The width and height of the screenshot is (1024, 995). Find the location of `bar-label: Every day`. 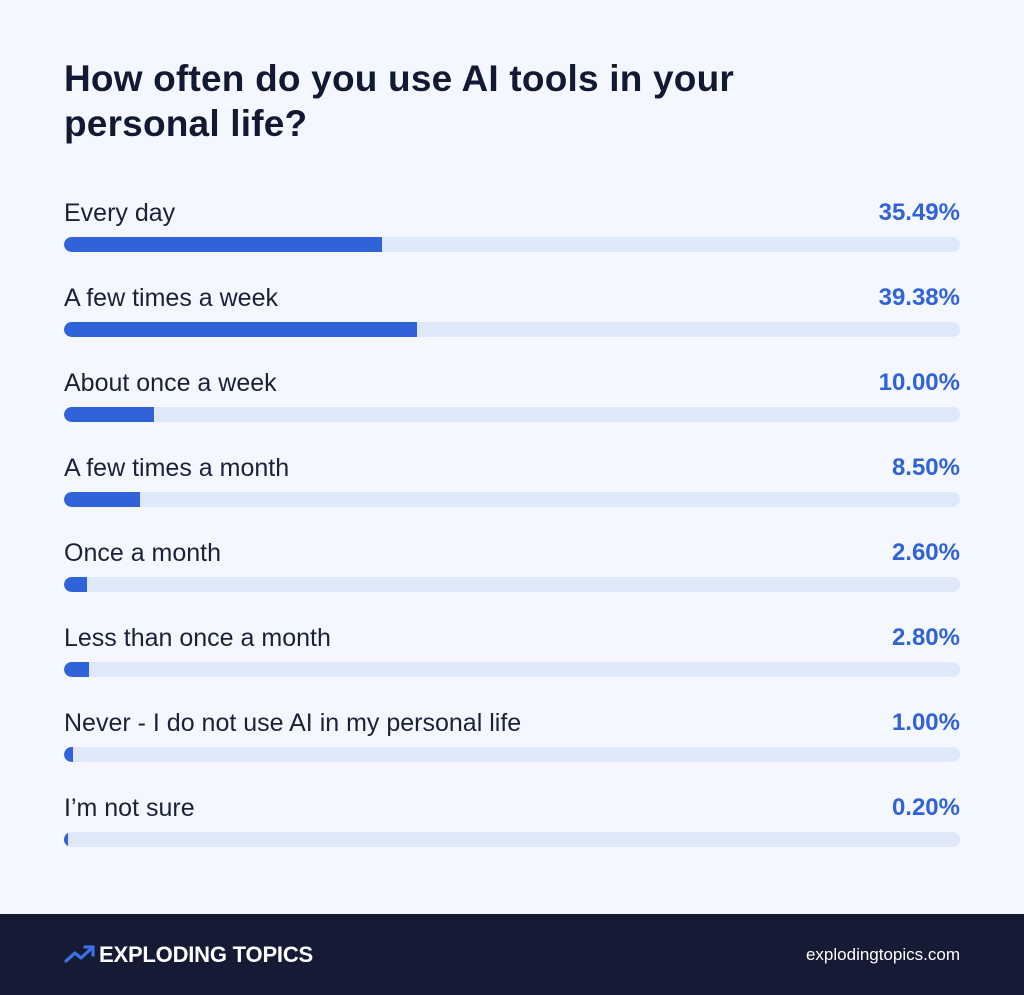

bar-label: Every day is located at coordinates (120, 213).